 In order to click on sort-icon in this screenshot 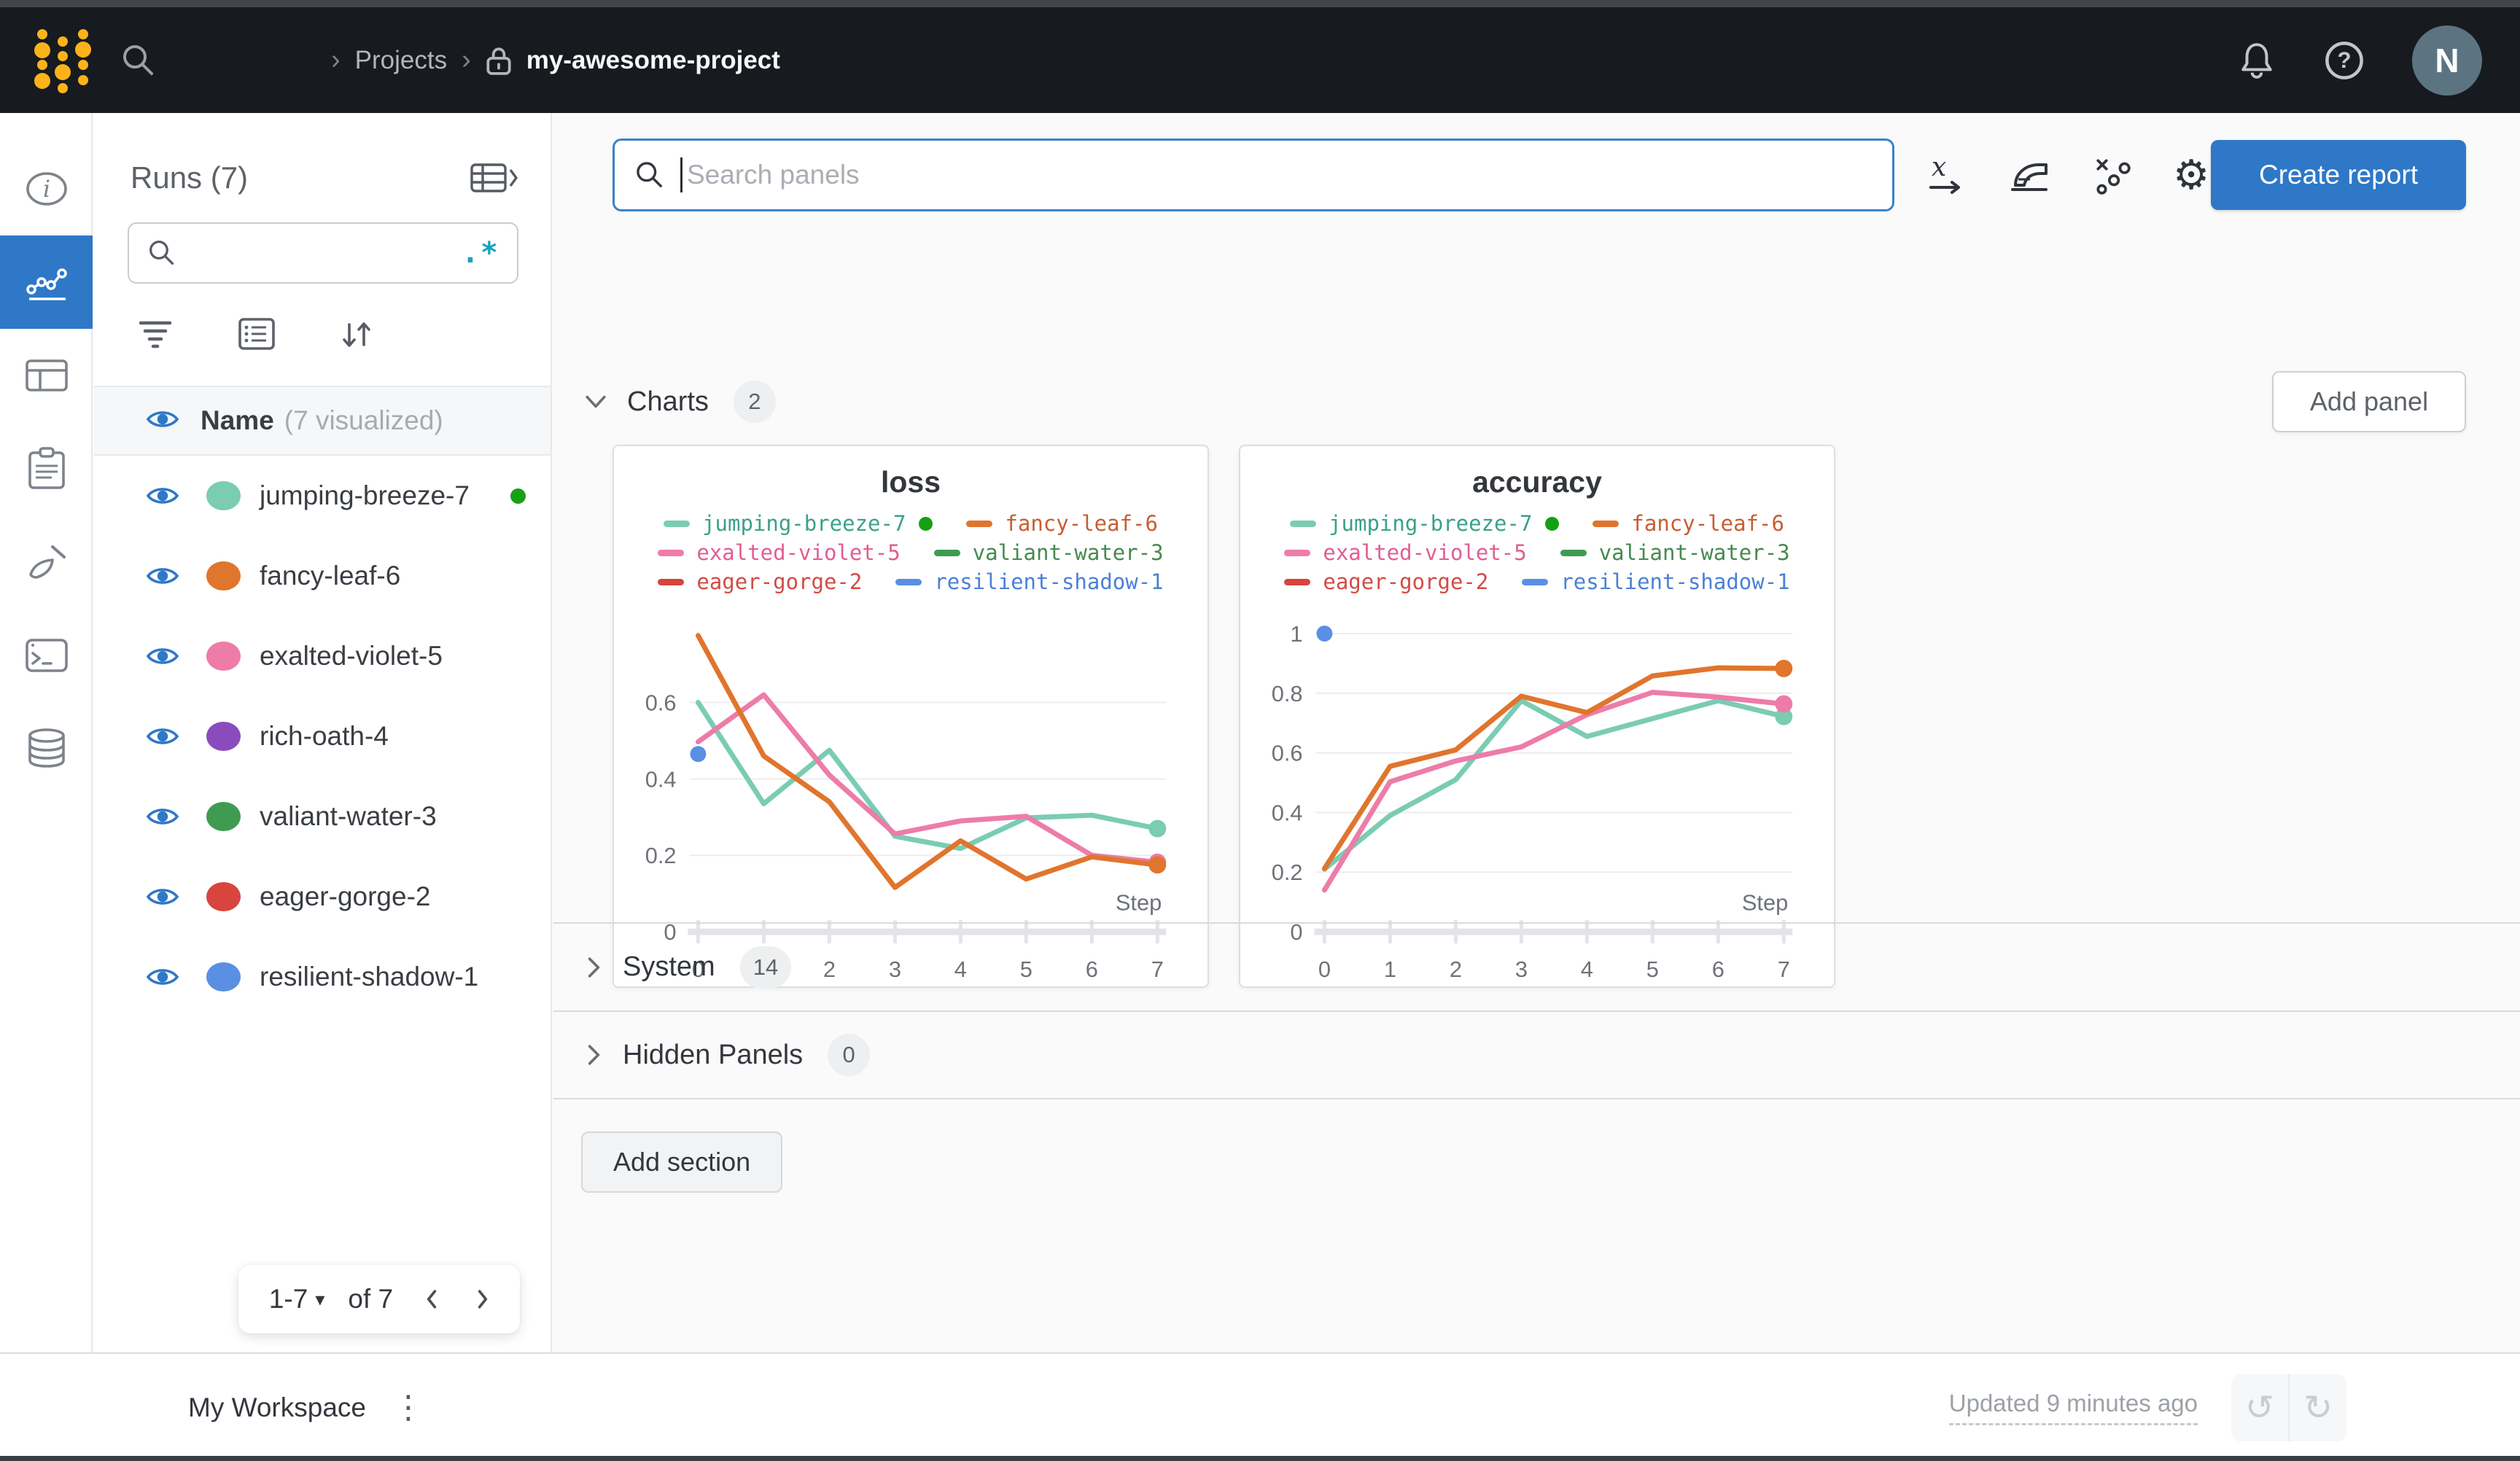, I will do `click(357, 334)`.